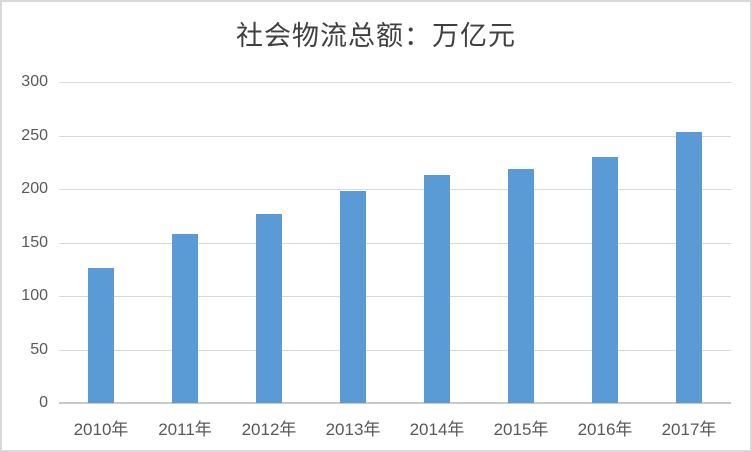  What do you see at coordinates (34, 295) in the screenshot?
I see `y-tick-label: 100` at bounding box center [34, 295].